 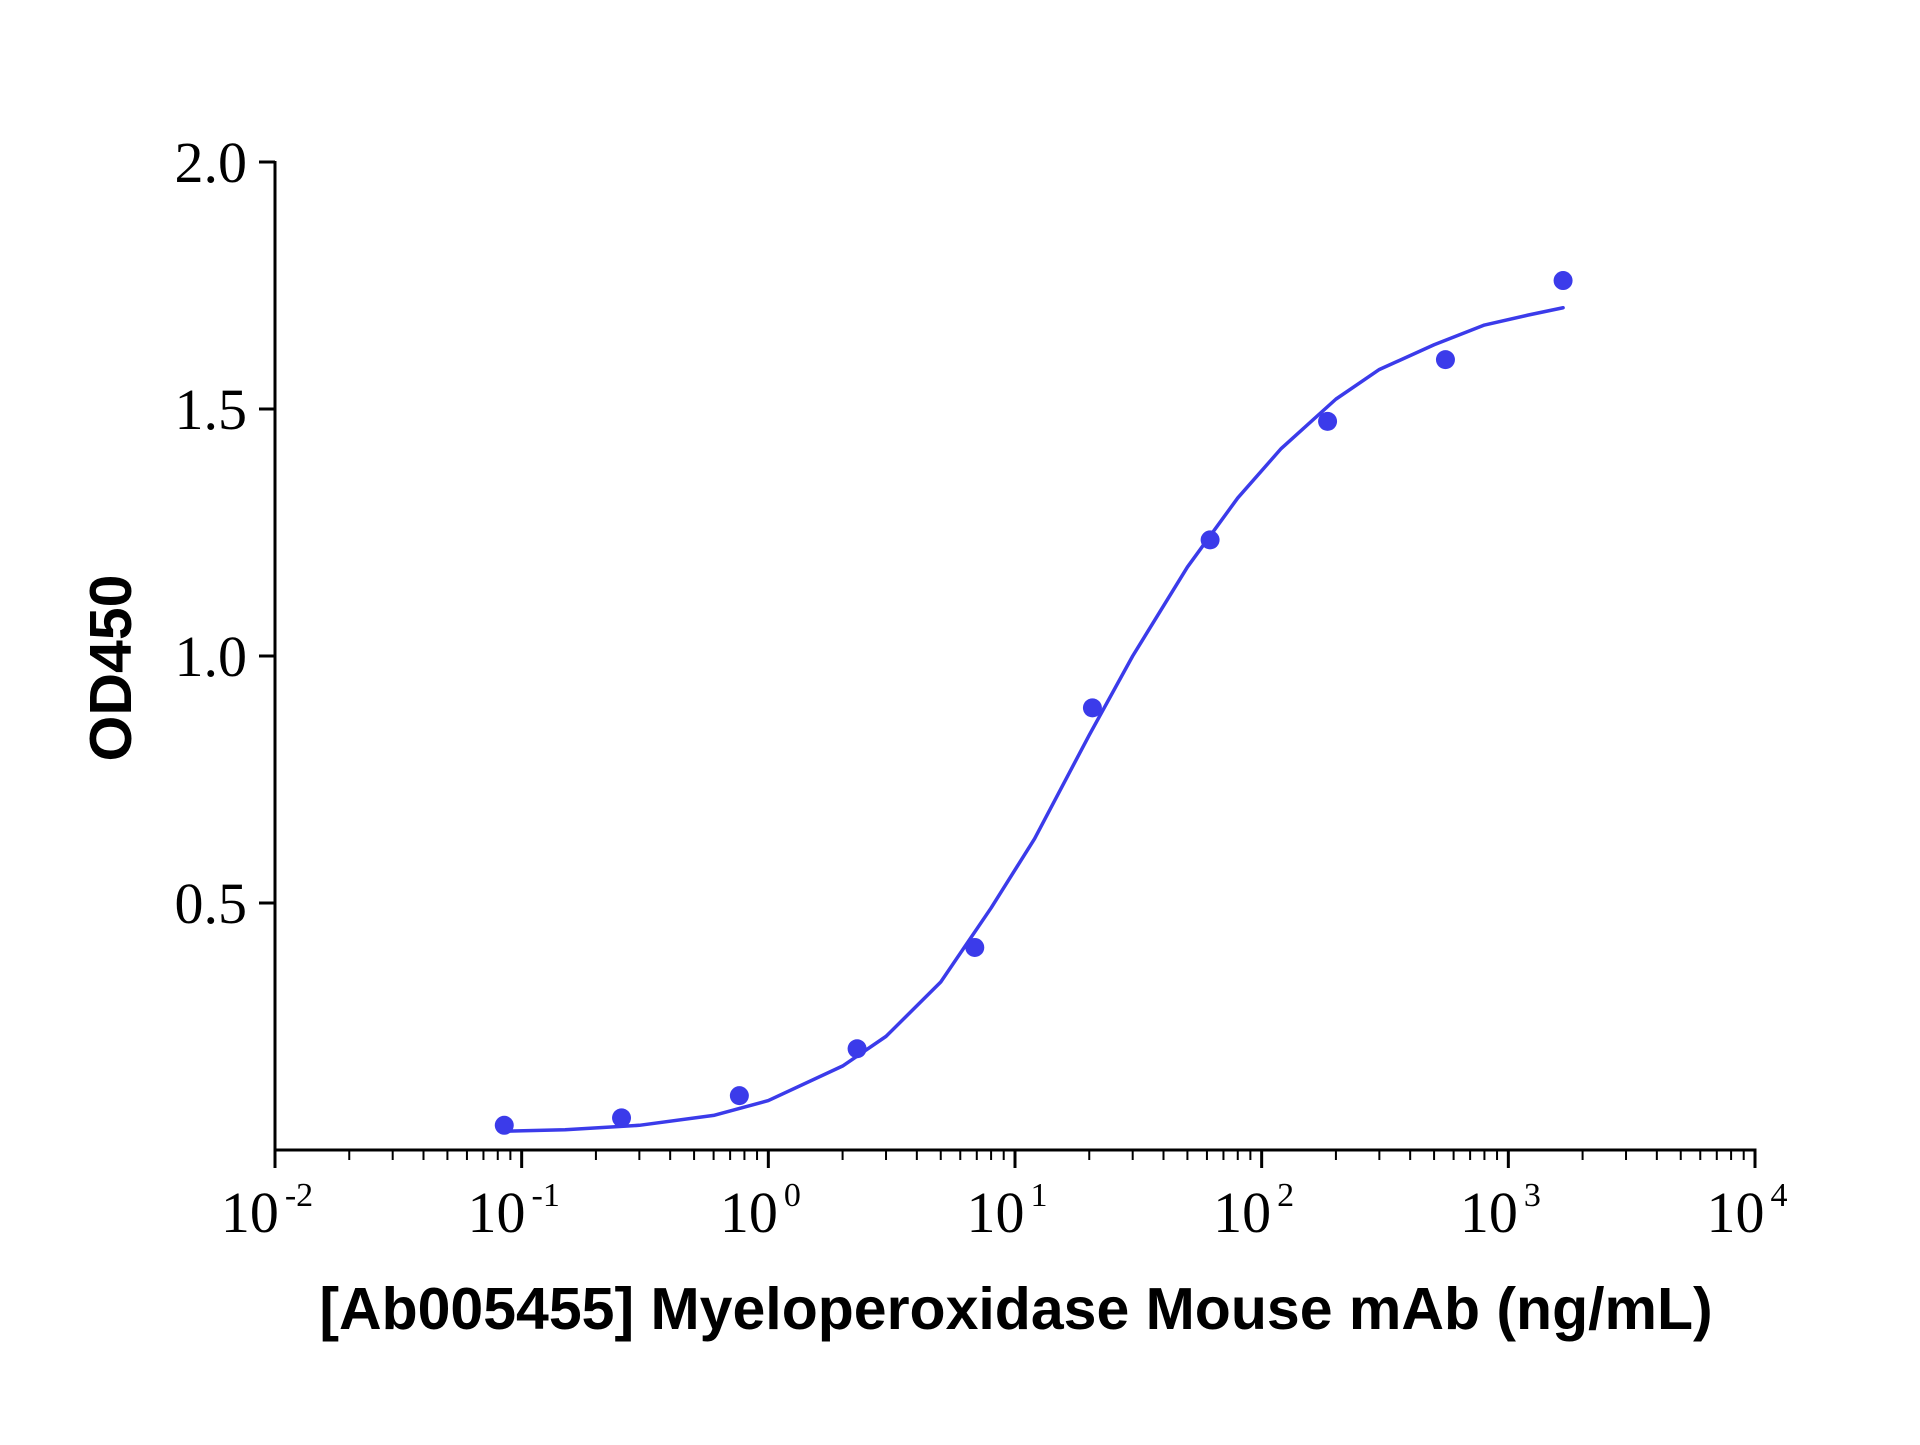 What do you see at coordinates (1039, 1195) in the screenshot?
I see `x-tick-exp-3: 1` at bounding box center [1039, 1195].